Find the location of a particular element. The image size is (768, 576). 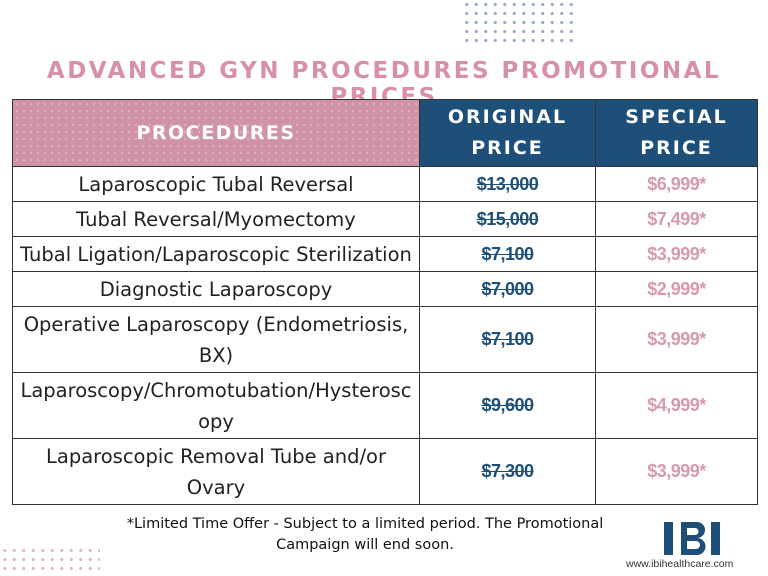

procedure-name-line1: Operative Laparoscopy (Endometriosis, is located at coordinates (216, 324).